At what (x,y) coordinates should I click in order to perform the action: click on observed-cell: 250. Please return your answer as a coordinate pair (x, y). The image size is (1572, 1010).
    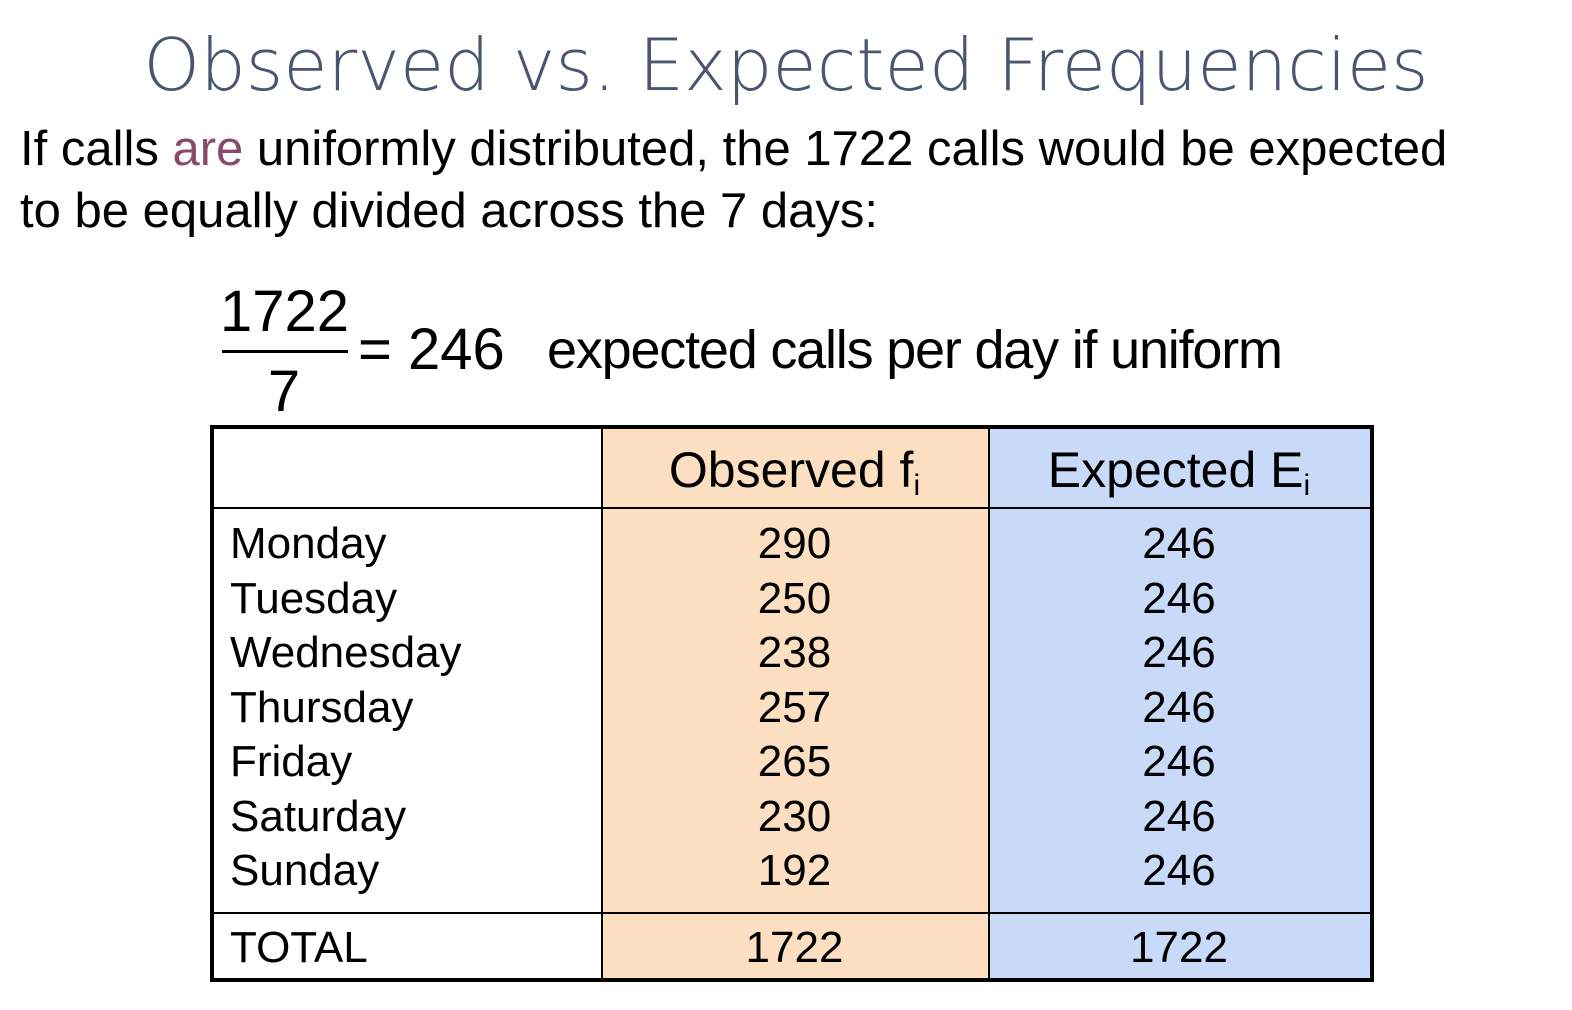
    Looking at the image, I should click on (794, 598).